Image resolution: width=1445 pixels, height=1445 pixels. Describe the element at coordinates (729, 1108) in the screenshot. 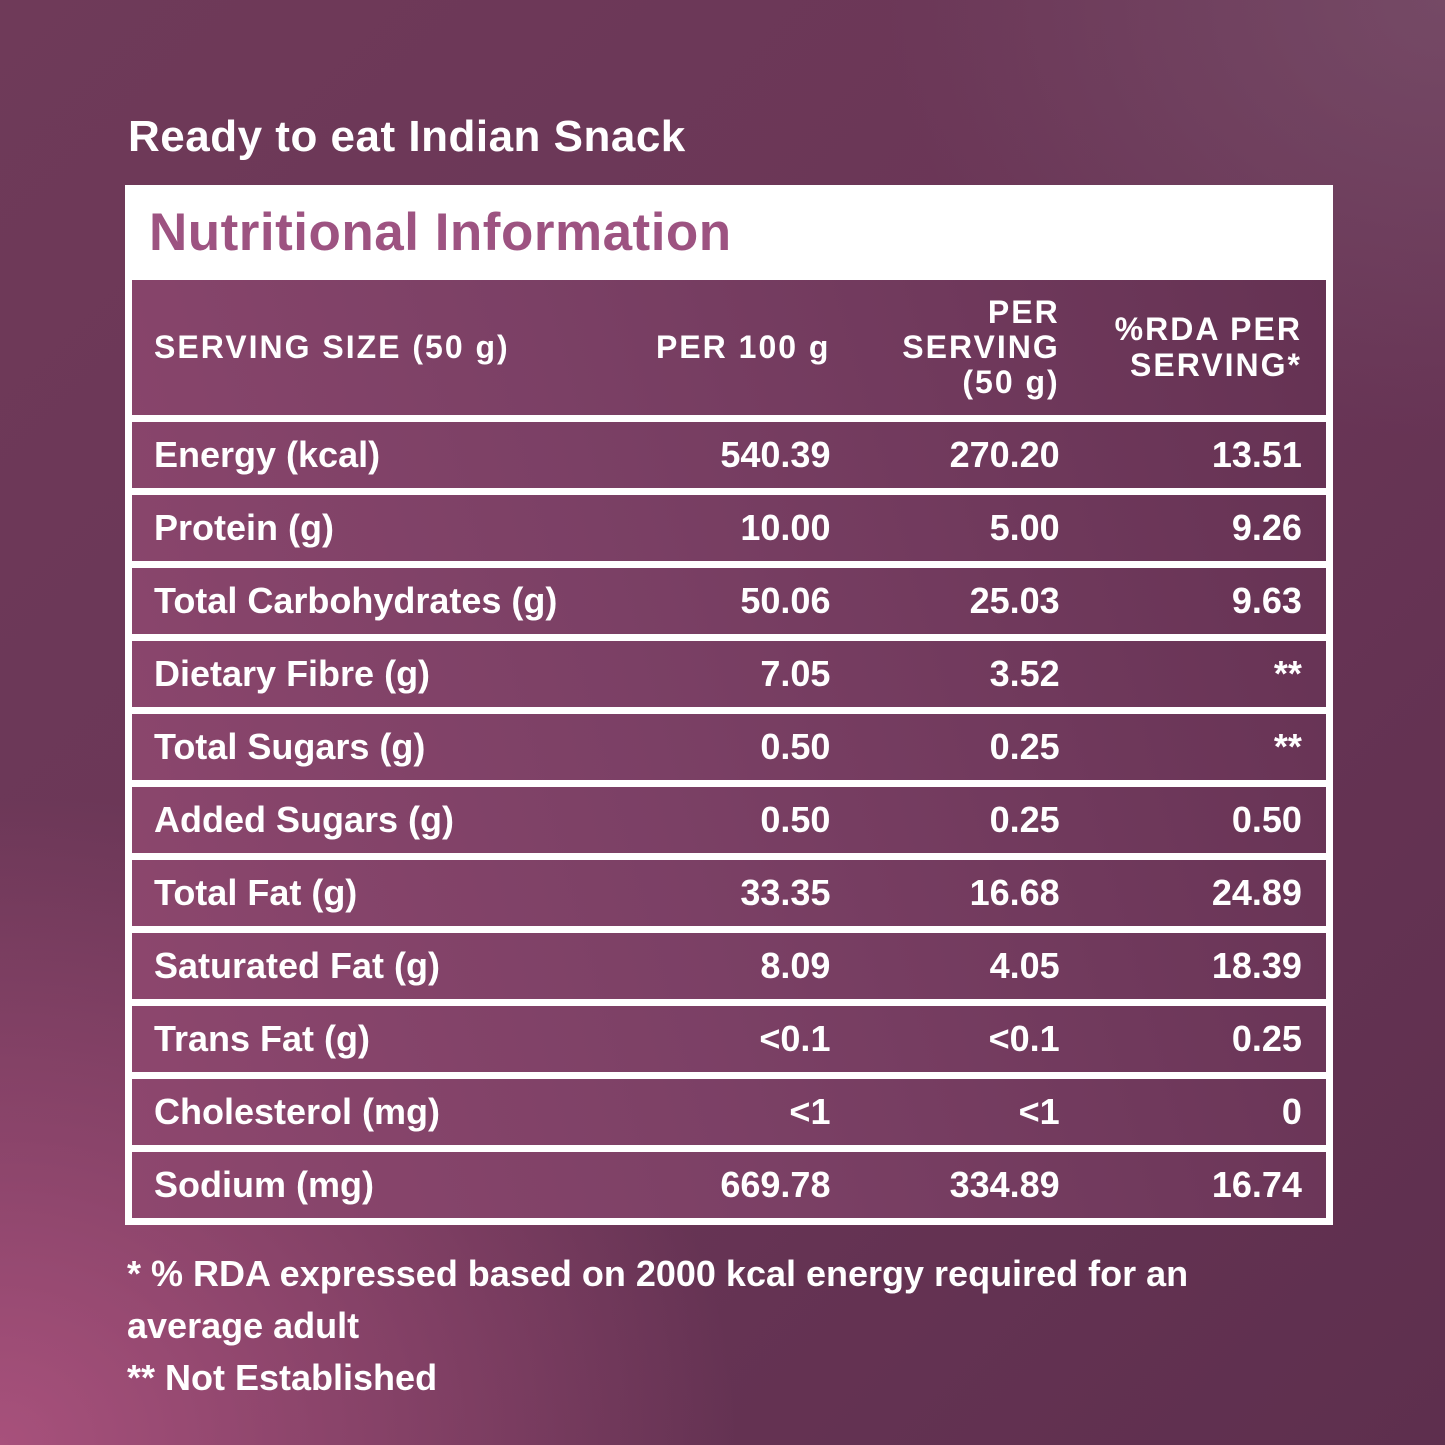

I see `table-row-cholesterol: Cholesterol (mg) <1 <1 0` at that location.